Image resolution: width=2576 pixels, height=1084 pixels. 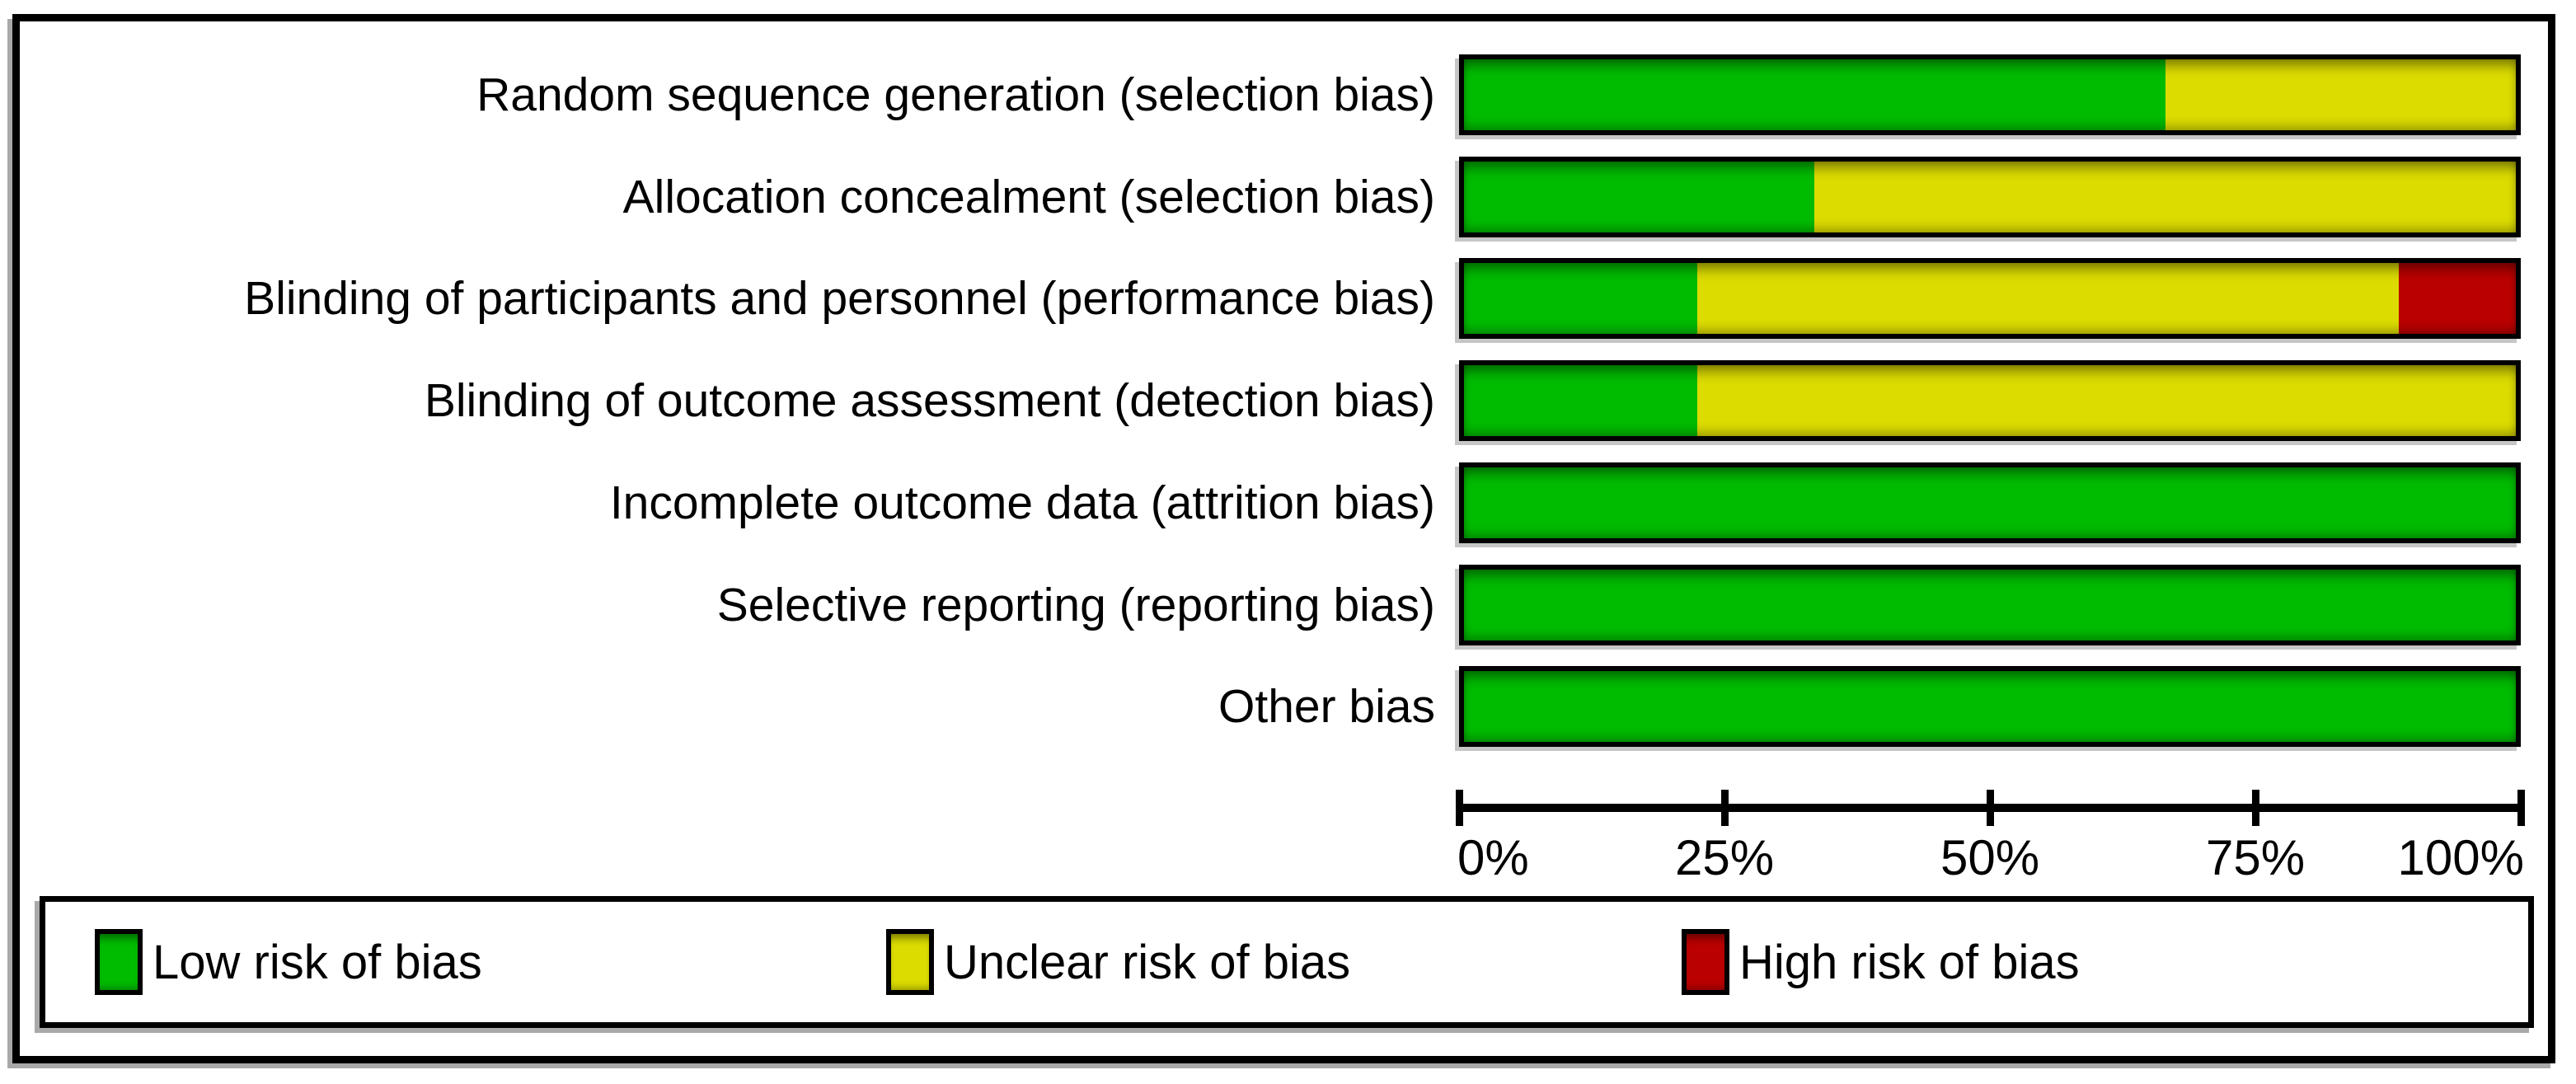 I want to click on category-label: Incomplete outcome data (attrition bias), so click(x=1022, y=502).